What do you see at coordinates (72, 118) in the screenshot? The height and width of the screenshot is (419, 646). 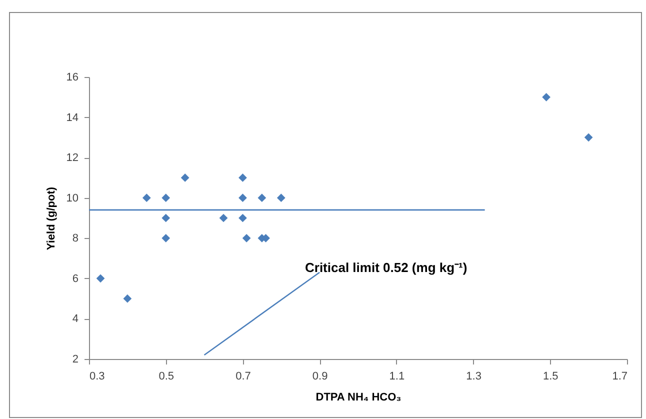 I see `y-tick-label: 14` at bounding box center [72, 118].